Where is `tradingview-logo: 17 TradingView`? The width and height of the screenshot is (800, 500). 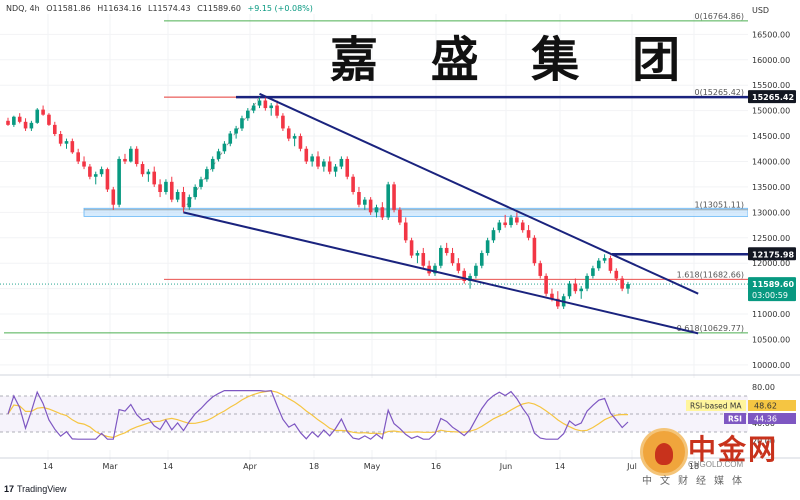
tradingview-logo: 17 TradingView is located at coordinates (35, 489).